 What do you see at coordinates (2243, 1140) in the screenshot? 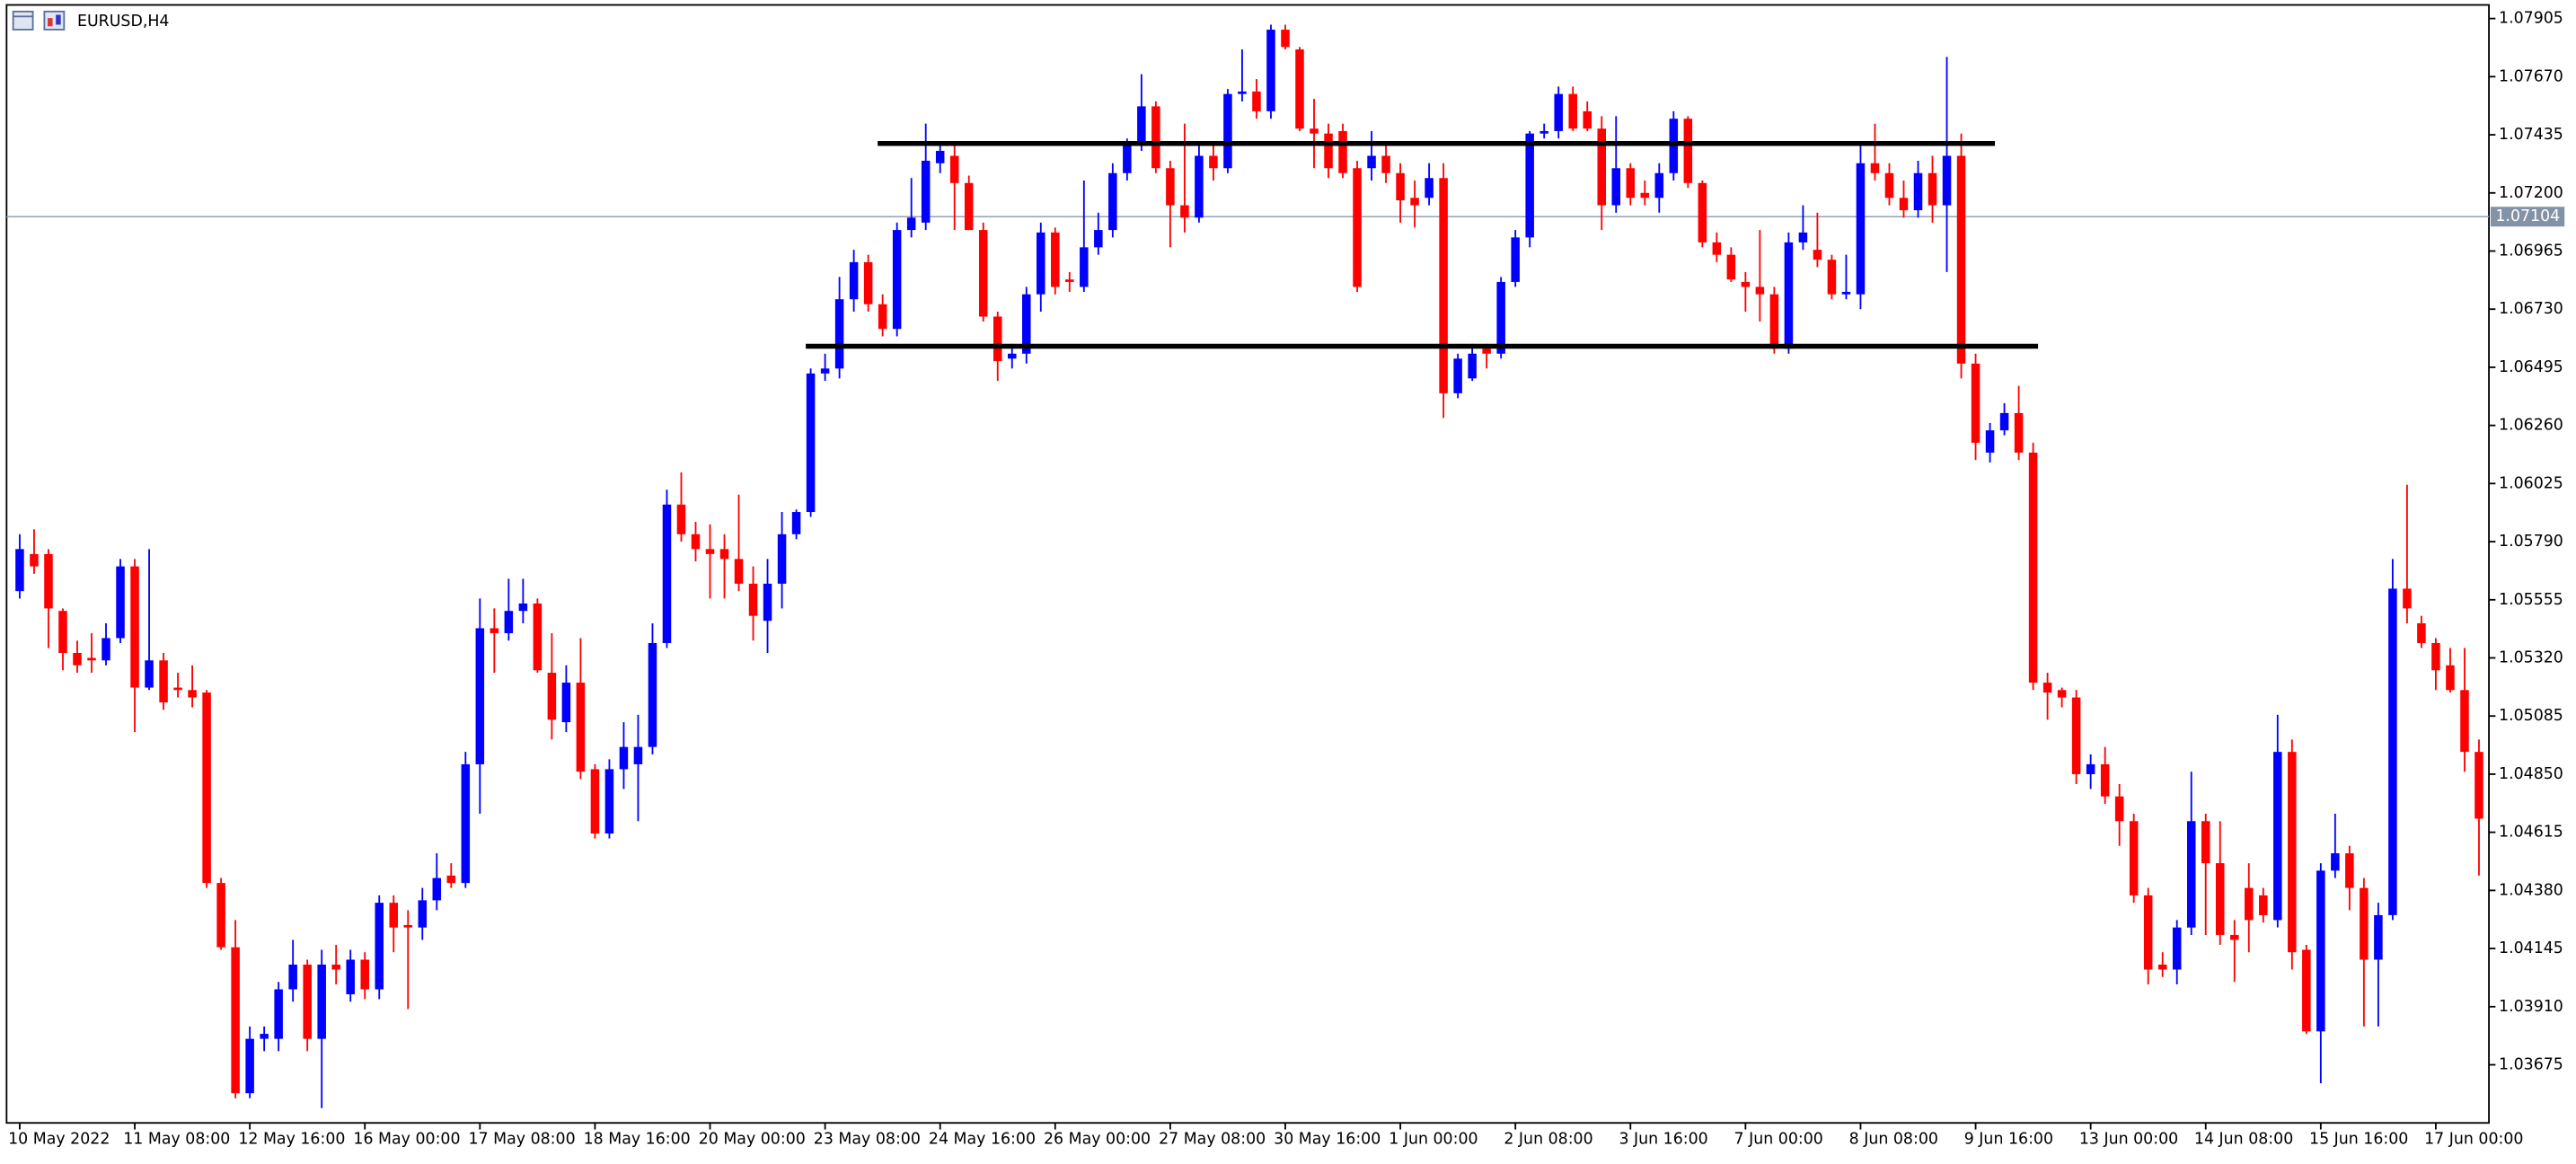
I see `x-tick-label: 14 Jun 08:00` at bounding box center [2243, 1140].